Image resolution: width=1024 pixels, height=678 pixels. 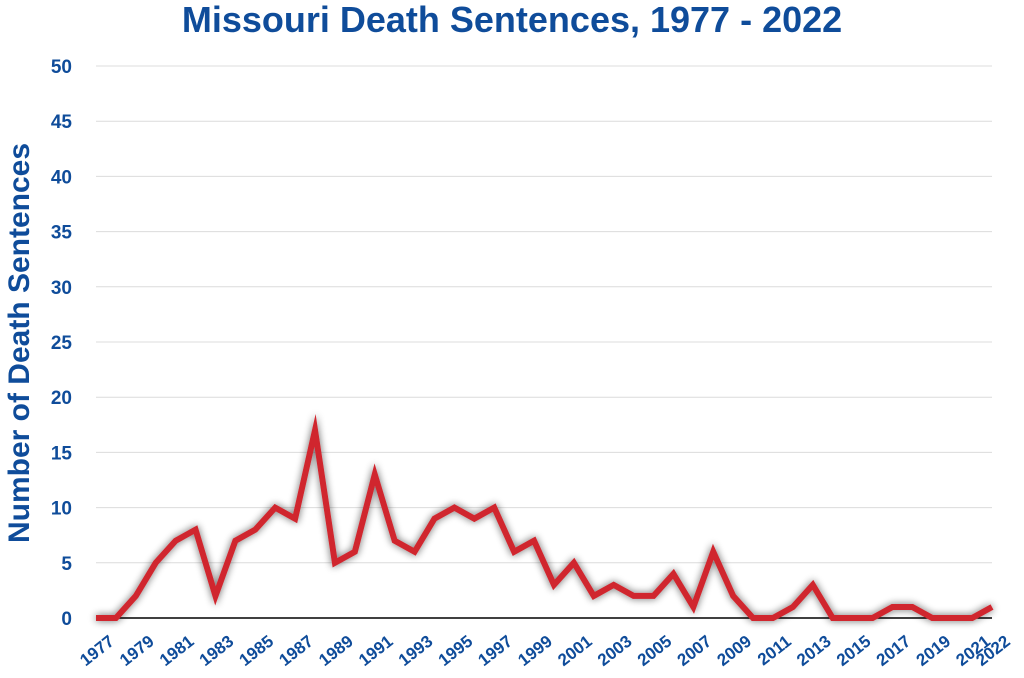 I want to click on x-tick-label: 1977, so click(x=97, y=651).